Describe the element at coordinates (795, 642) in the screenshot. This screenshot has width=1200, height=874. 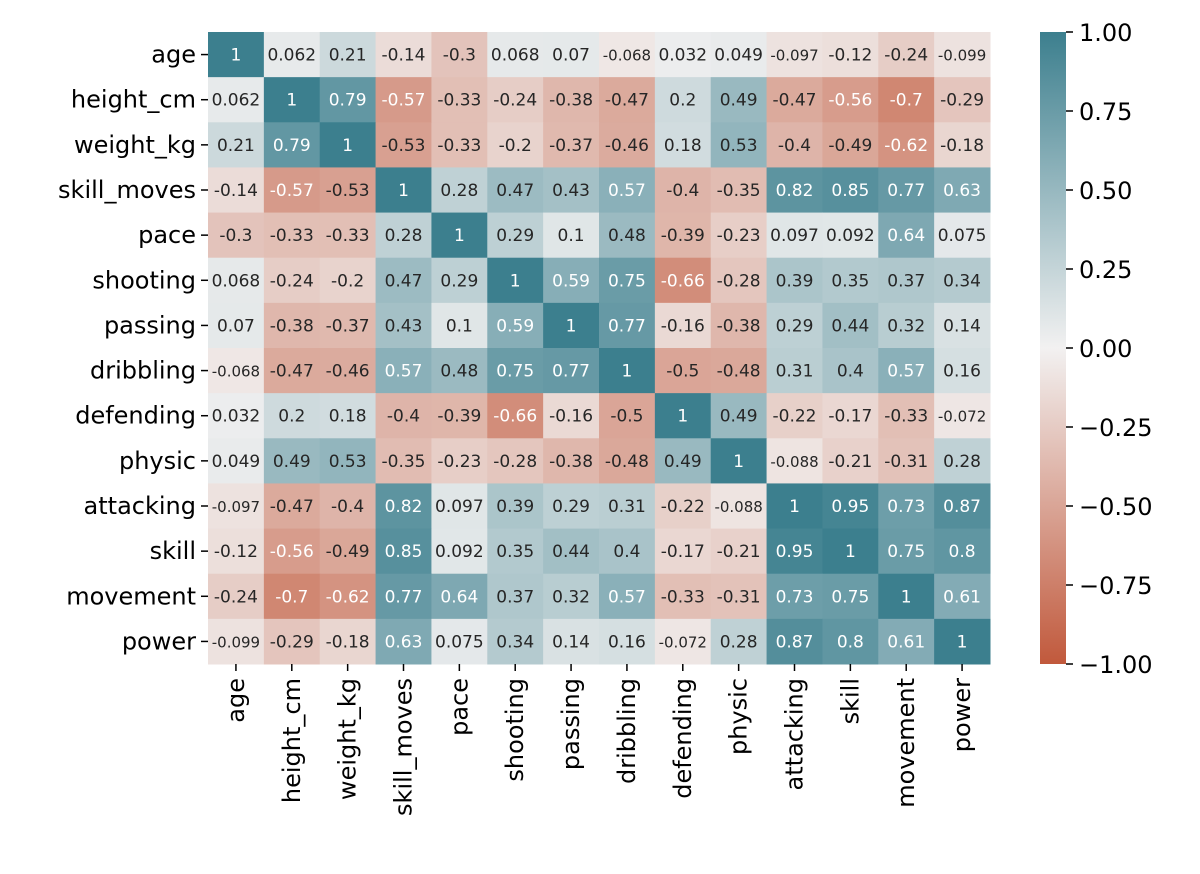
I see `cell-value-label: 0.87` at that location.